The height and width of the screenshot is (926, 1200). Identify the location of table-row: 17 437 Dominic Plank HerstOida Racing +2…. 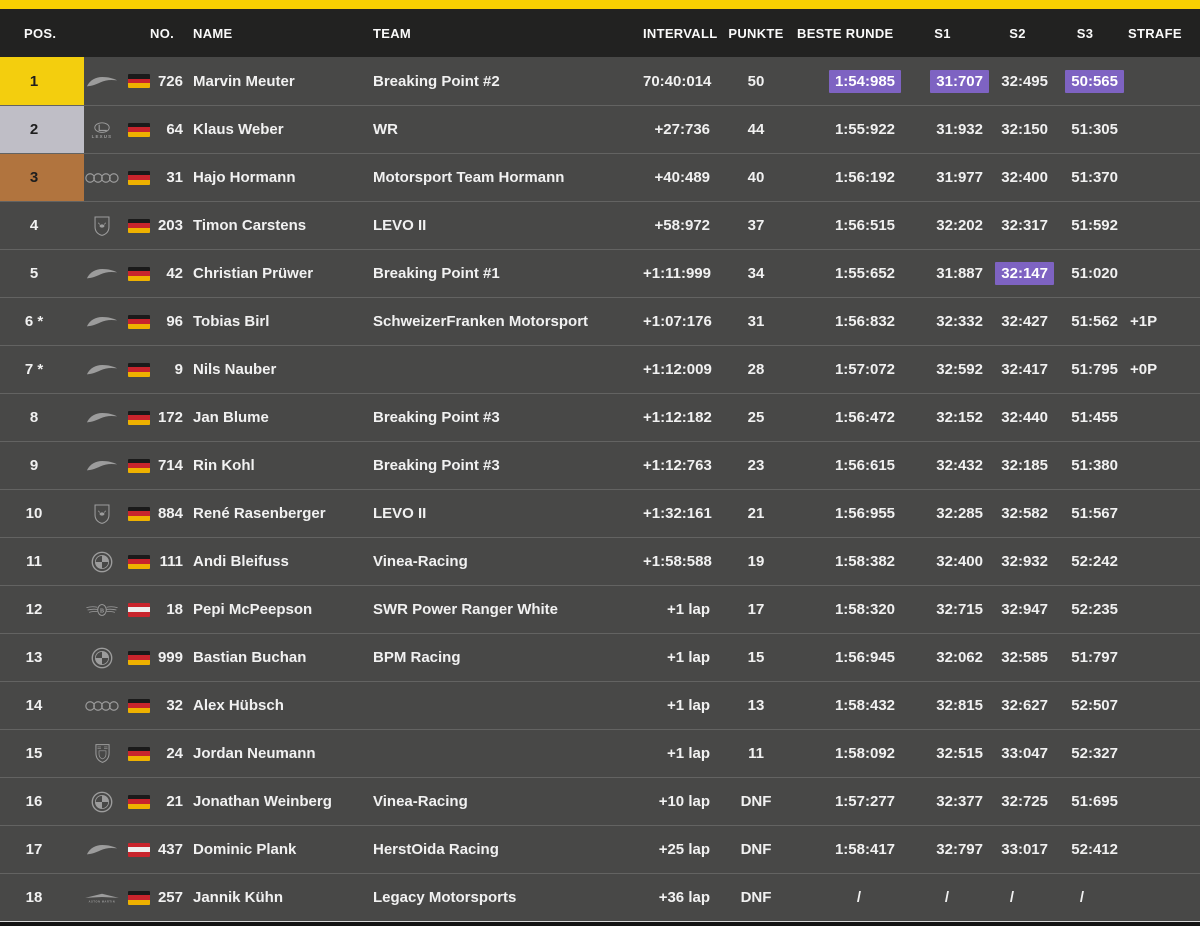
(600, 849).